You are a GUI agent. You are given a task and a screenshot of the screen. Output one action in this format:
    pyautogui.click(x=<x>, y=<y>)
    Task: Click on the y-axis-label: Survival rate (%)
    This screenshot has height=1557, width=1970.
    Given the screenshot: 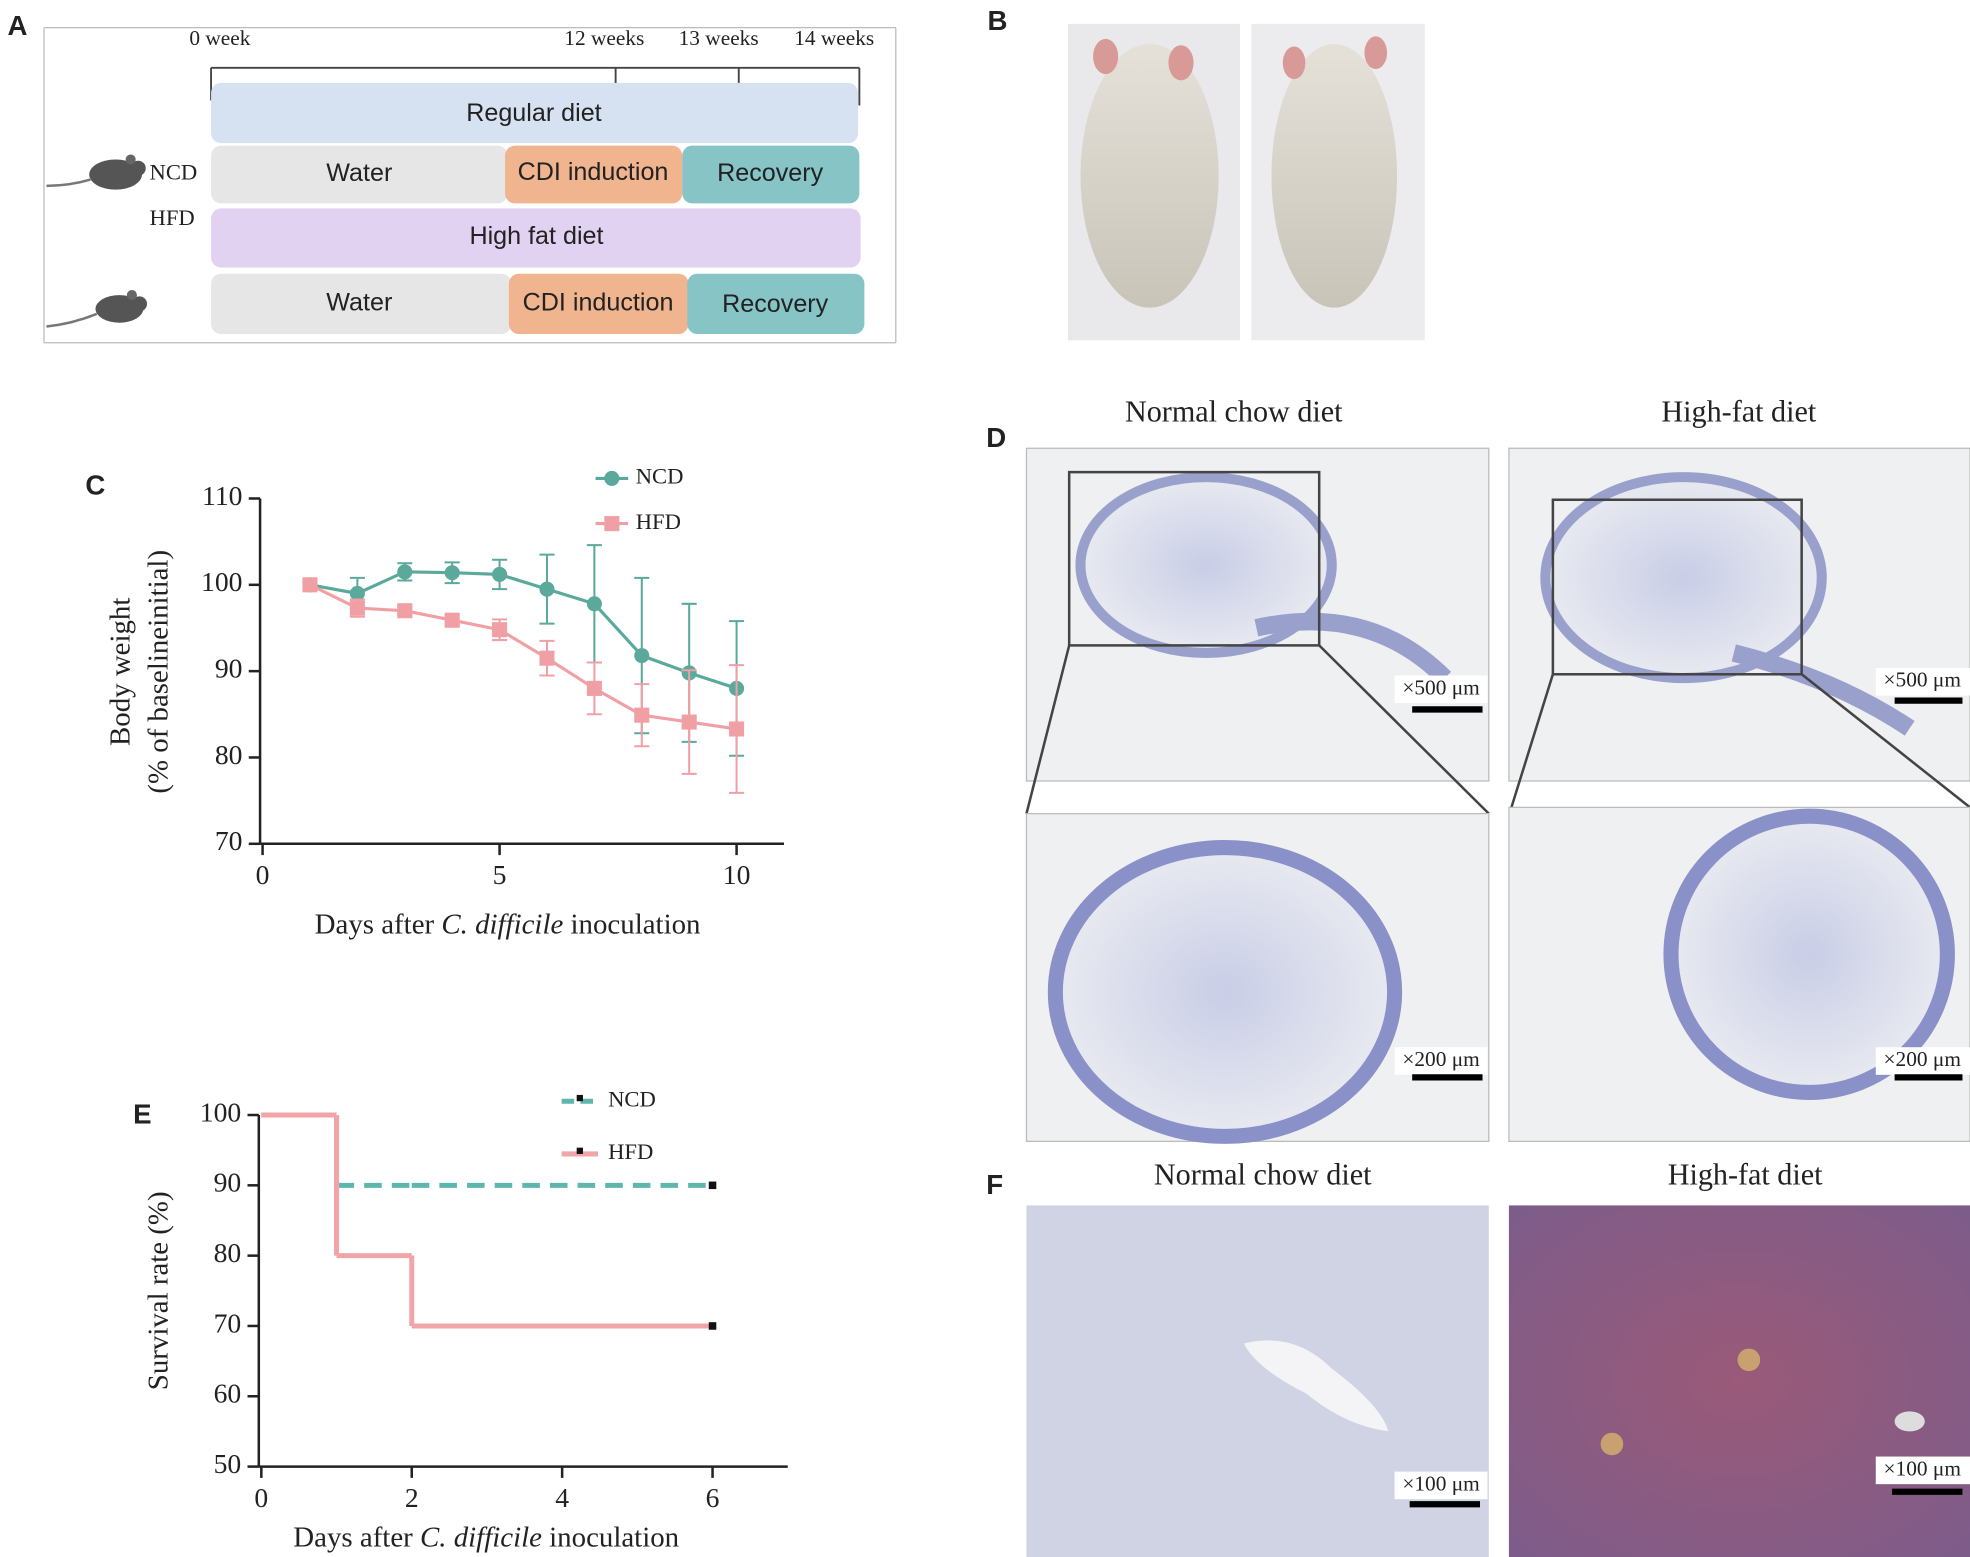 What is the action you would take?
    pyautogui.click(x=158, y=1290)
    